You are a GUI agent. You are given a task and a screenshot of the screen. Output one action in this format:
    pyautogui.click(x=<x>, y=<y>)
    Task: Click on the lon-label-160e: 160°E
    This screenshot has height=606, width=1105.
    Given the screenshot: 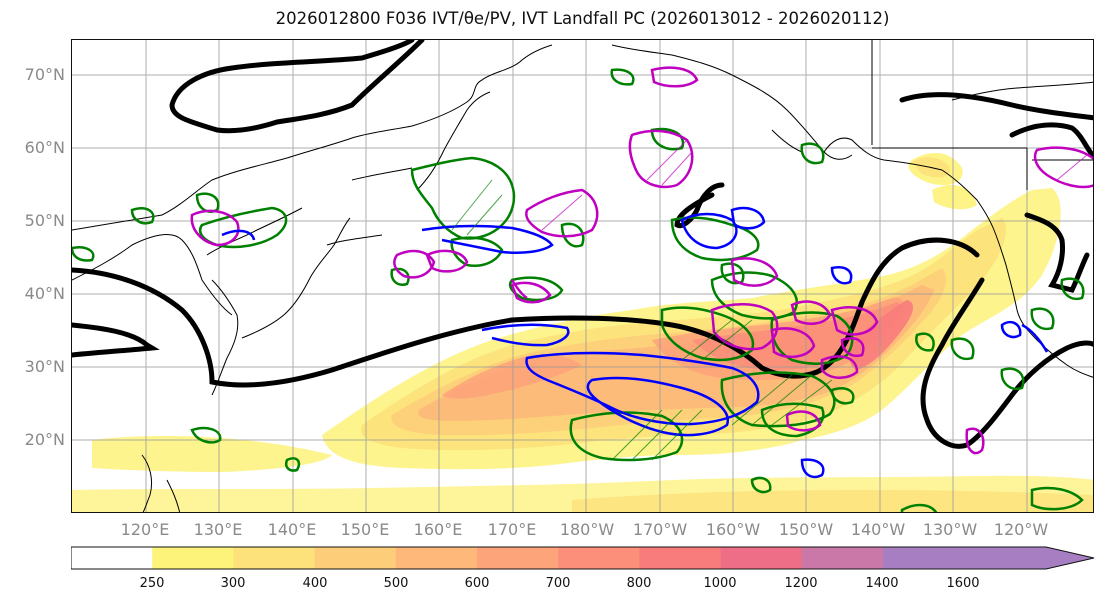 What is the action you would take?
    pyautogui.click(x=438, y=529)
    